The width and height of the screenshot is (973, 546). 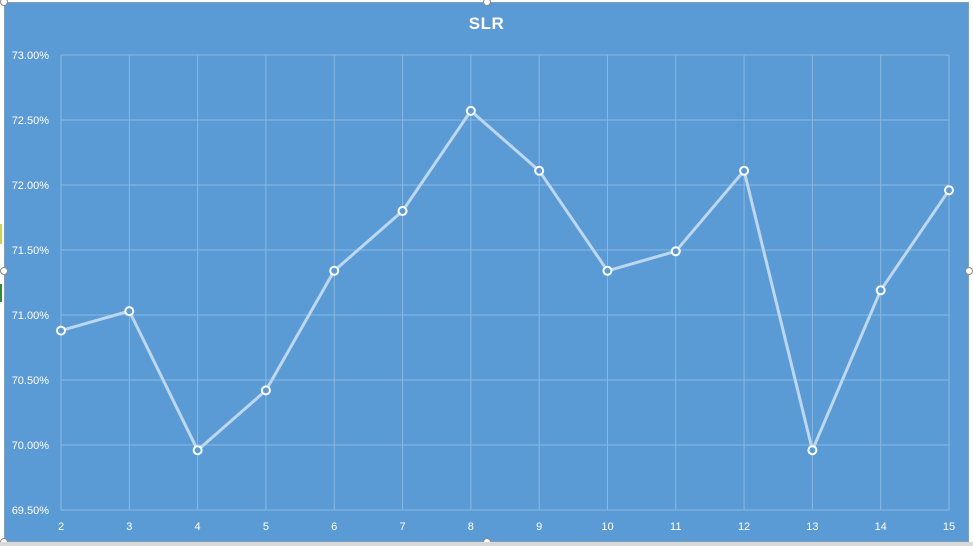 What do you see at coordinates (31, 511) in the screenshot?
I see `y-tick-label: 69.50%` at bounding box center [31, 511].